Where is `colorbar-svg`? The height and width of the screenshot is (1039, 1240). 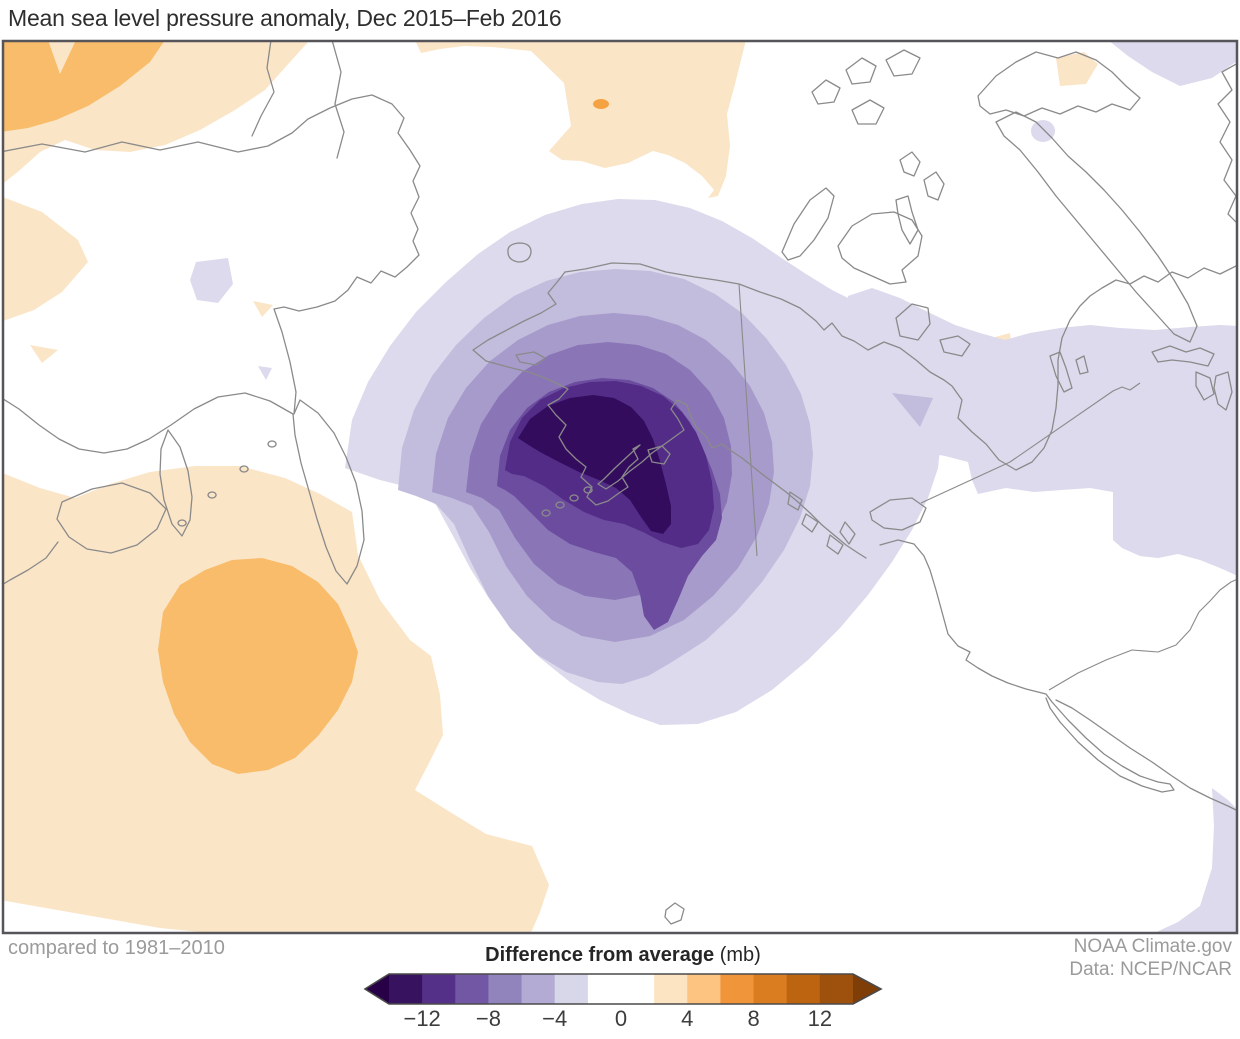
colorbar-svg is located at coordinates (623, 989).